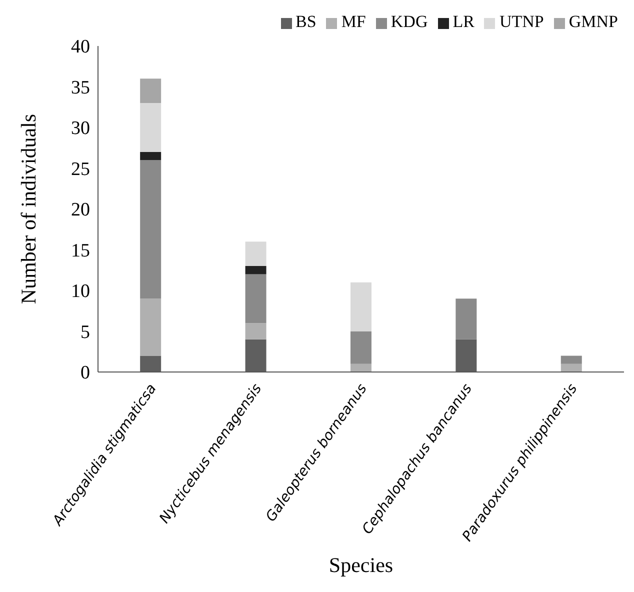  I want to click on y-tick-label: 40, so click(80, 47).